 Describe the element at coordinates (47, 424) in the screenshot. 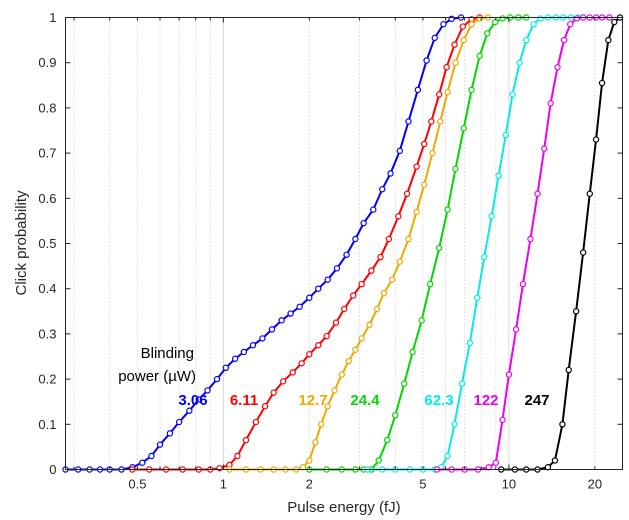

I see `y-tick-label: 0.1` at that location.